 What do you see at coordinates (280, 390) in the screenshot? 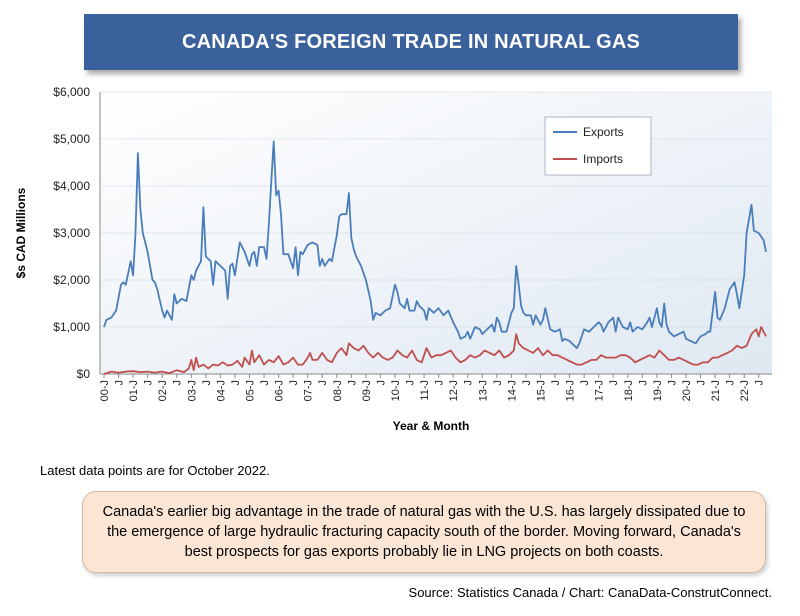
I see `x-tick-label: 06-J` at bounding box center [280, 390].